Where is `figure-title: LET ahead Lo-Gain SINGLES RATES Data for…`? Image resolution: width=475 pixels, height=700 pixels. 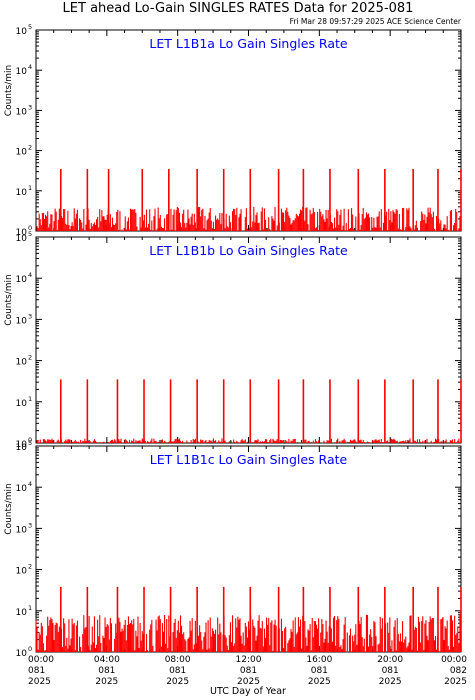
figure-title: LET ahead Lo-Gain SINGLES RATES Data for… is located at coordinates (238, 8).